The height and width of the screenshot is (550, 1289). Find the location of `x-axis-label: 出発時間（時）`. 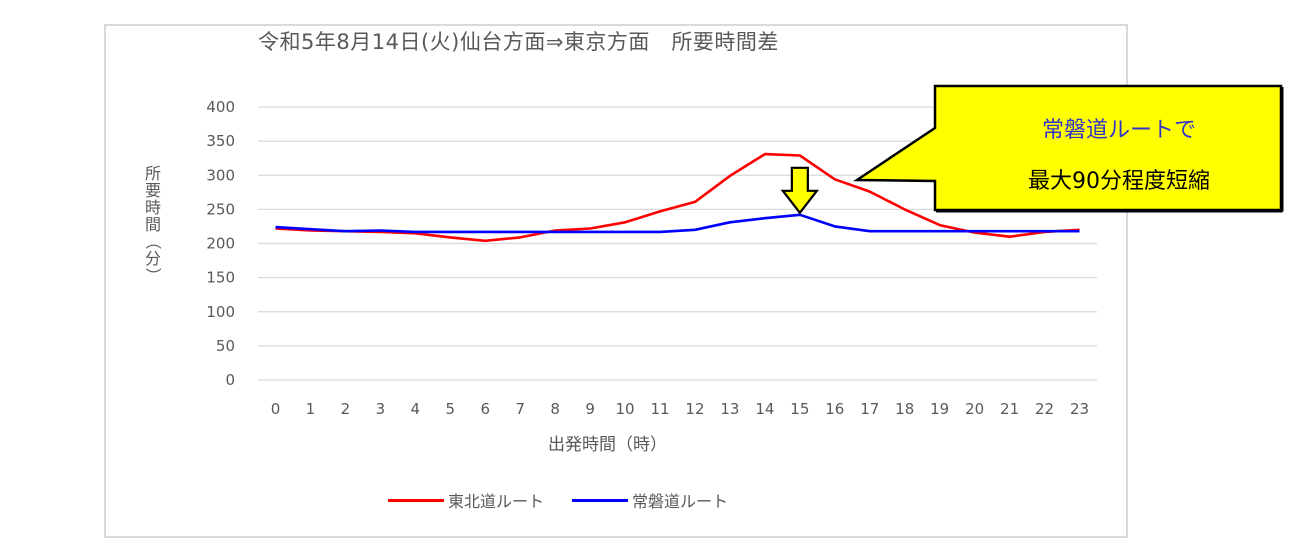

x-axis-label: 出発時間（時） is located at coordinates (607, 445).